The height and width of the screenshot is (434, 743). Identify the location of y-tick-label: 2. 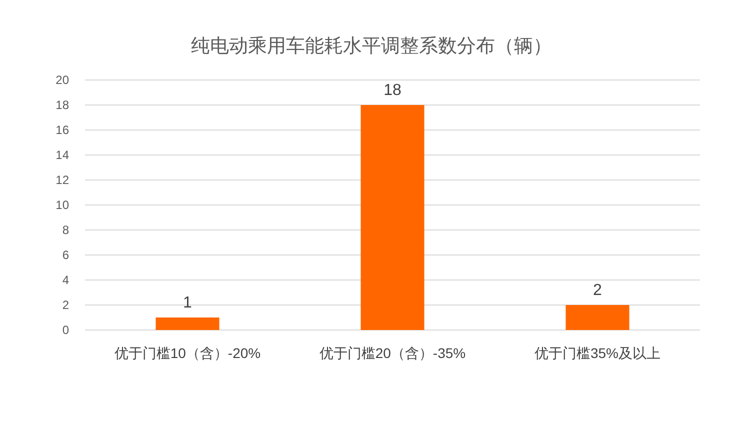
(66, 305).